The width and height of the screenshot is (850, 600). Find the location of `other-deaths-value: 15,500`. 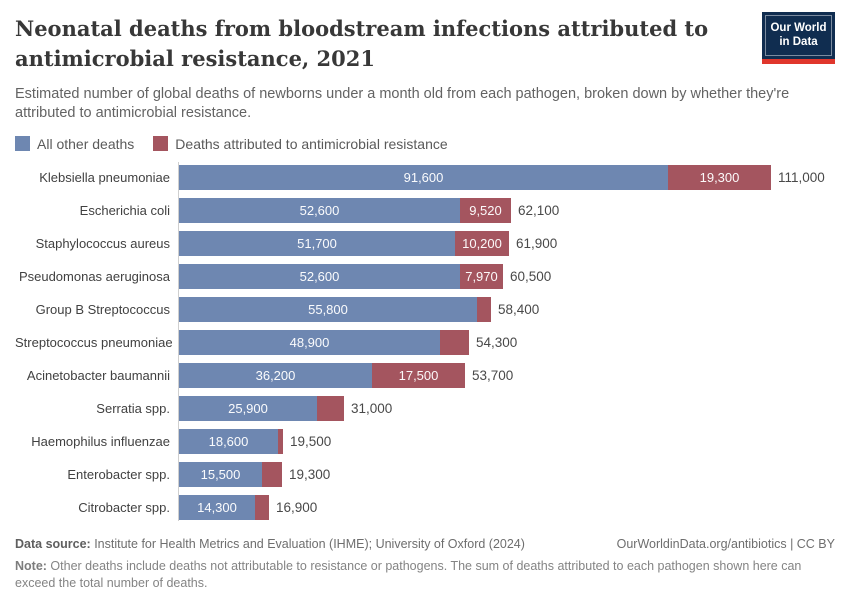

other-deaths-value: 15,500 is located at coordinates (220, 474).